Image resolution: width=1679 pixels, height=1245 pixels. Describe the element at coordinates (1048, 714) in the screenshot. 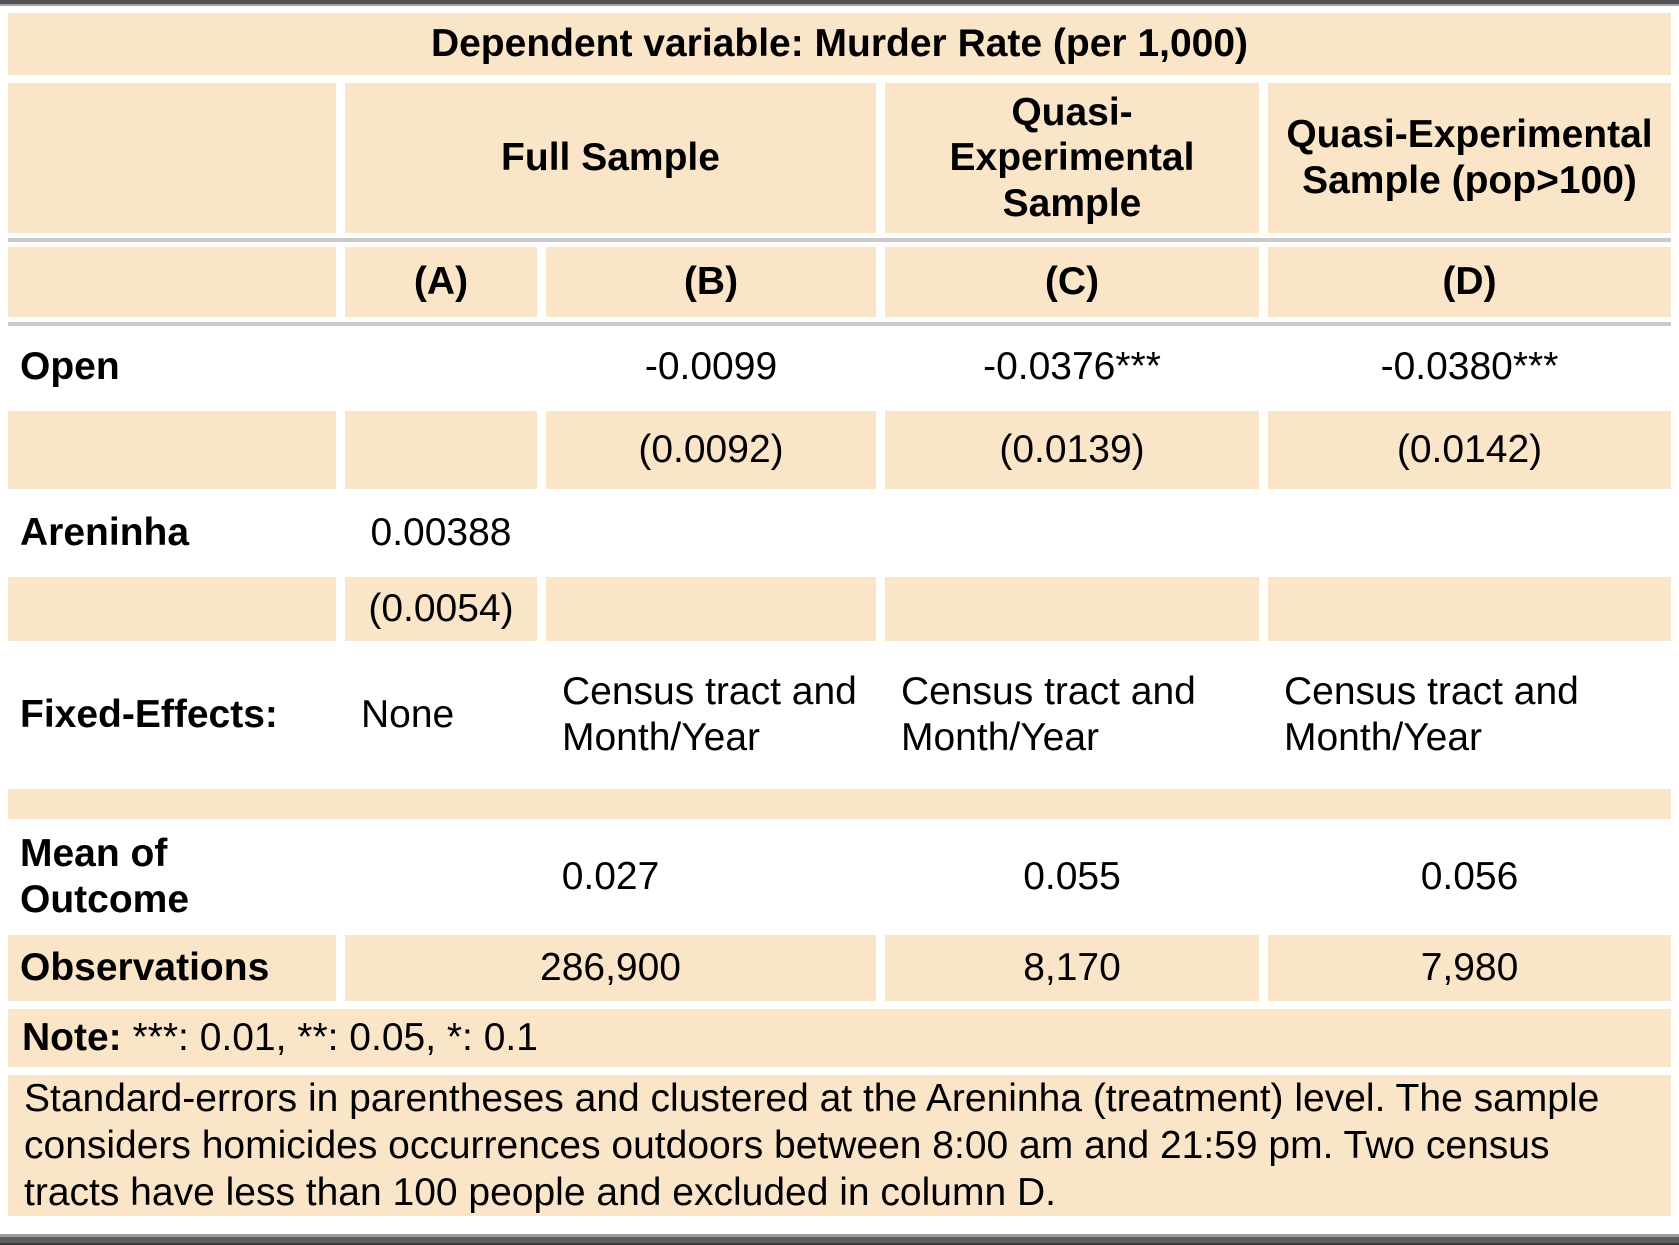

I see `fixed-effects-c: Census tract and Month/Year` at that location.